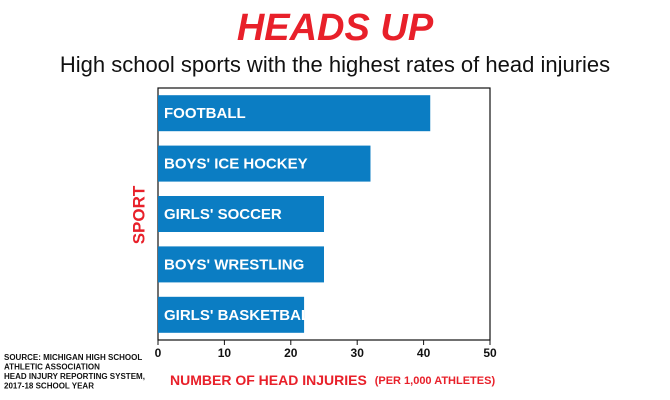 This screenshot has width=670, height=400. What do you see at coordinates (241, 315) in the screenshot?
I see `bar-category-label: GIRLS' BASKETBALL` at bounding box center [241, 315].